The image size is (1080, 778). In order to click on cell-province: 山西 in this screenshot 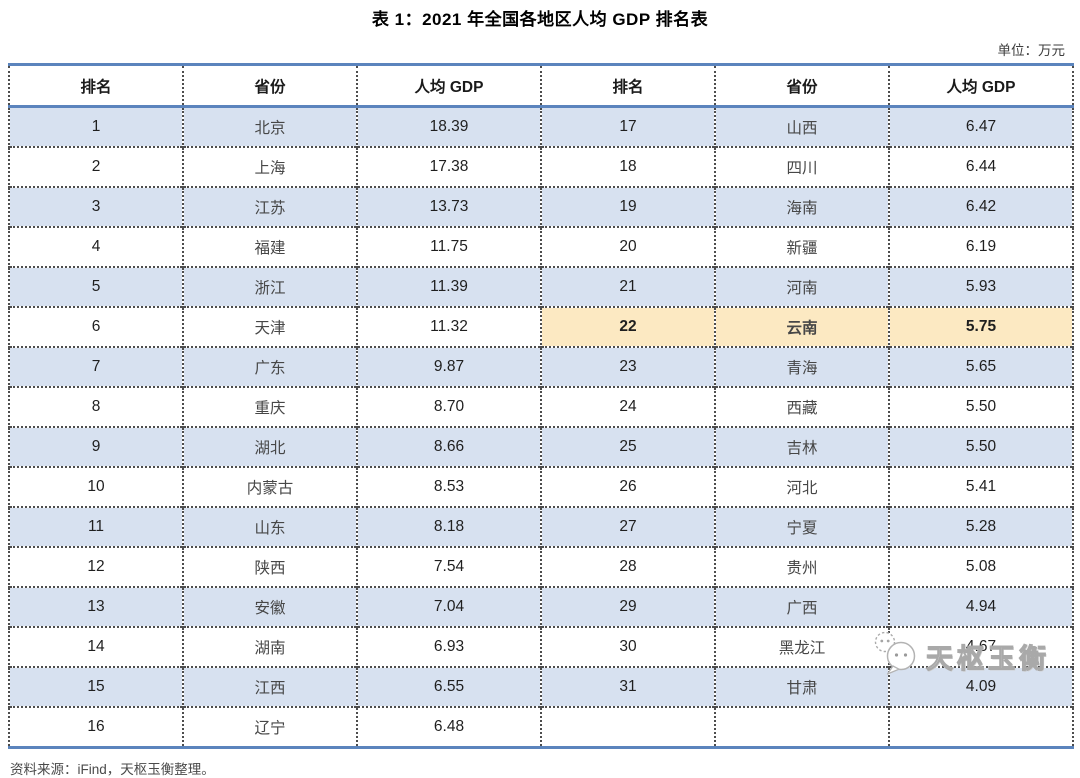, I will do `click(801, 126)`.